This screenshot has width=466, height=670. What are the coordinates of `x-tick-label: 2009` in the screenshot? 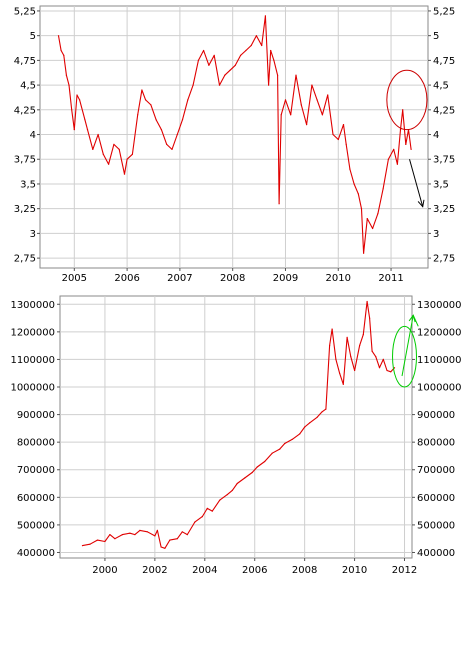 It's located at (285, 278).